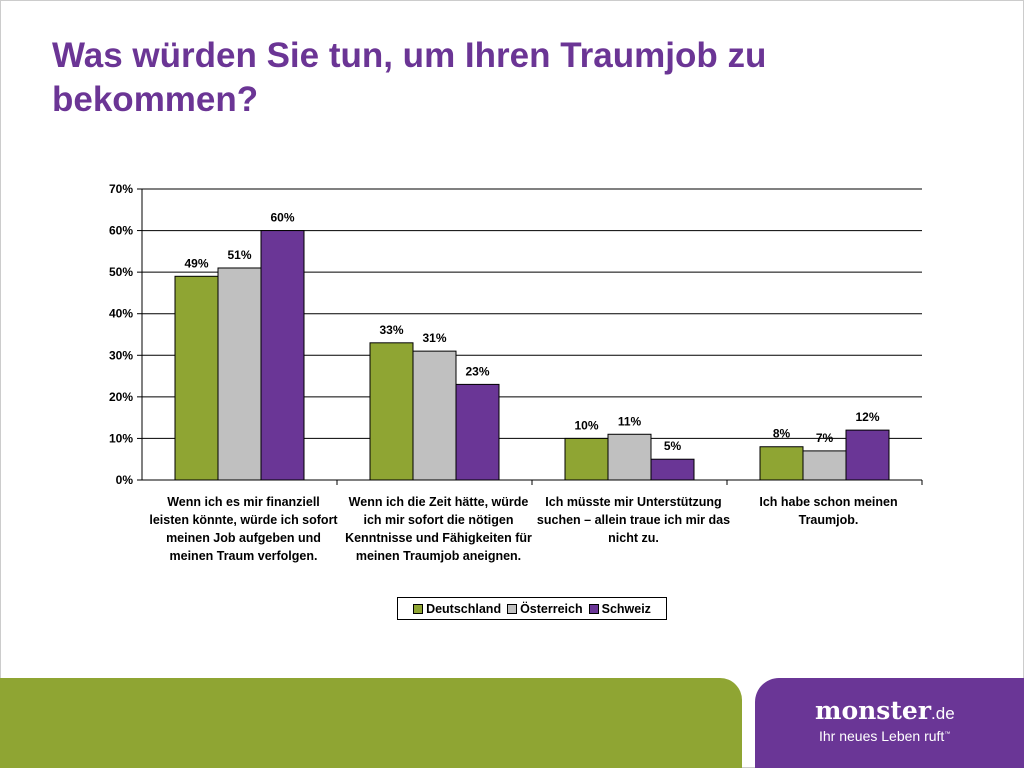 The width and height of the screenshot is (1024, 768). I want to click on footer-brand-panel: monster.de Ihr neues Leben ruft™, so click(889, 723).